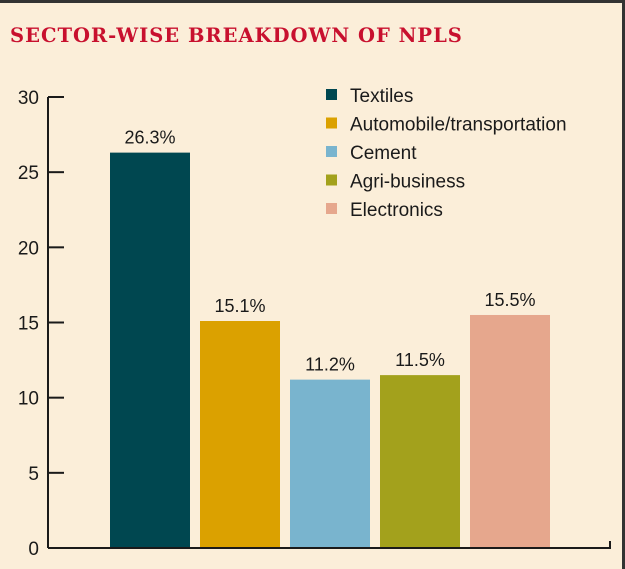 The height and width of the screenshot is (569, 625). What do you see at coordinates (33, 549) in the screenshot?
I see `y-tick-label-0: 0` at bounding box center [33, 549].